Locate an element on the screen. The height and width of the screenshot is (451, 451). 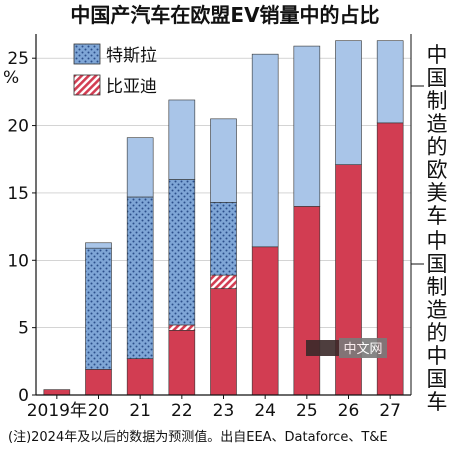
x-tick-label: 20 is located at coordinates (99, 411).